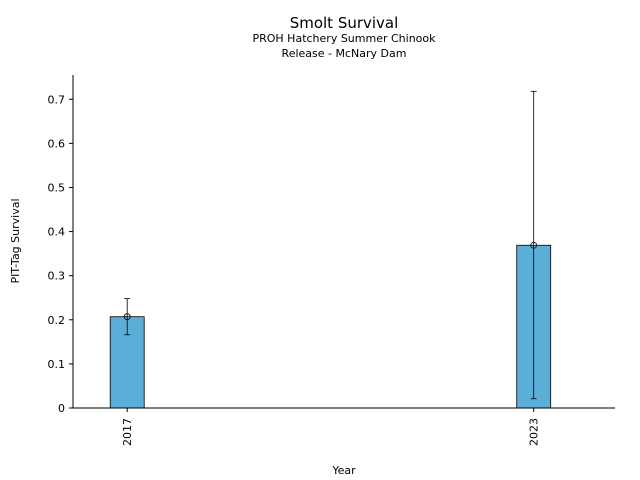  What do you see at coordinates (57, 364) in the screenshot?
I see `y-tick-label: 0.1` at bounding box center [57, 364].